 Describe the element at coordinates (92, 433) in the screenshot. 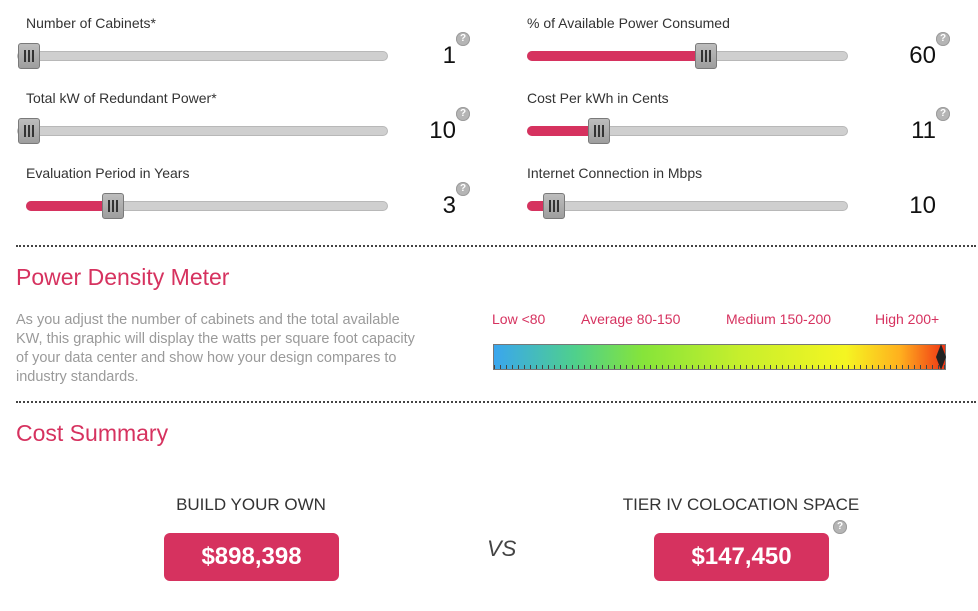

I see `cost-summary-title: Cost Summary` at that location.